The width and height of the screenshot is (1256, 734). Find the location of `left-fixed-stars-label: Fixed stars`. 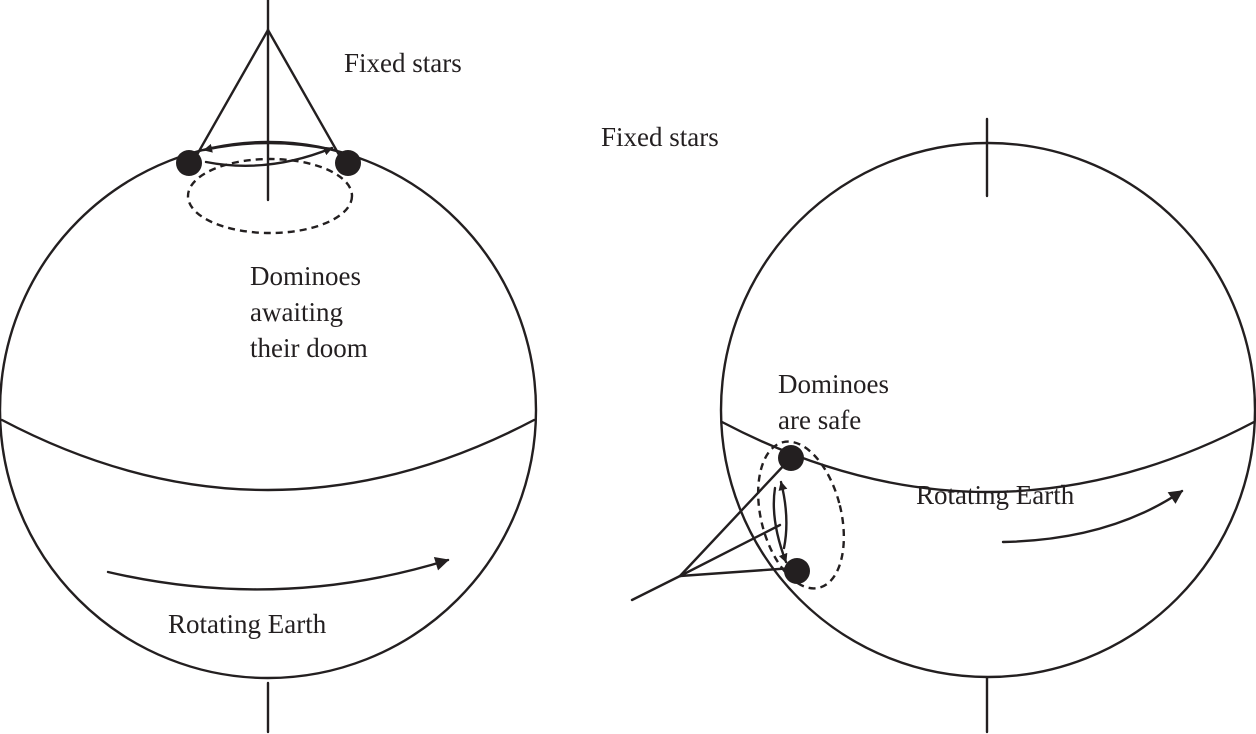

left-fixed-stars-label: Fixed stars is located at coordinates (403, 63).